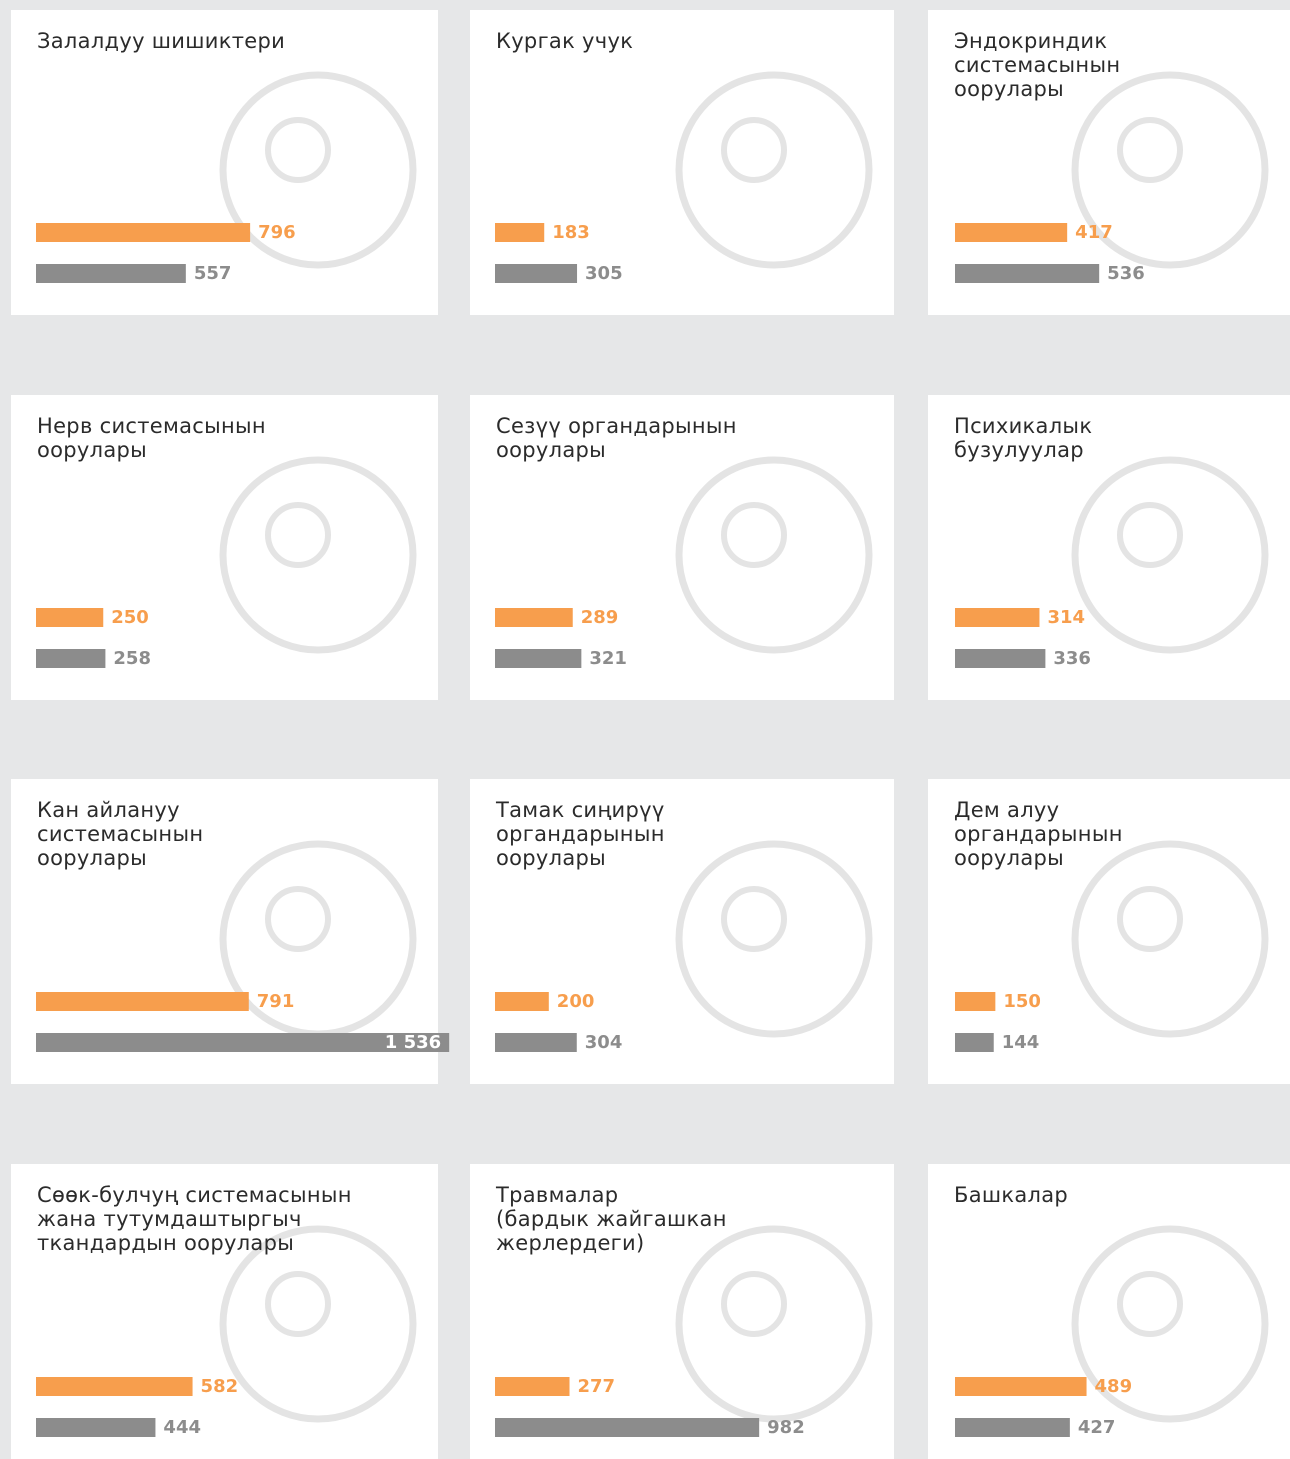 Image resolution: width=1290 pixels, height=1459 pixels. What do you see at coordinates (169, 1219) in the screenshot?
I see `card-title: жана тутумдаштыргыч` at bounding box center [169, 1219].